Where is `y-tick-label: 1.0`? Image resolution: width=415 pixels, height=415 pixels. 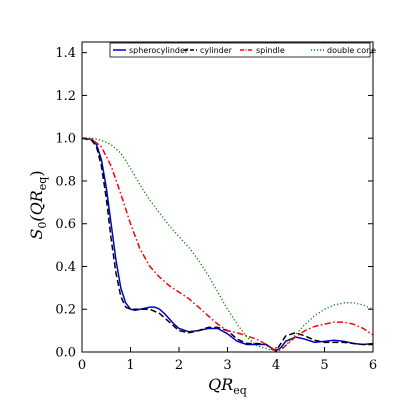 y-tick-label: 1.0 is located at coordinates (65, 139).